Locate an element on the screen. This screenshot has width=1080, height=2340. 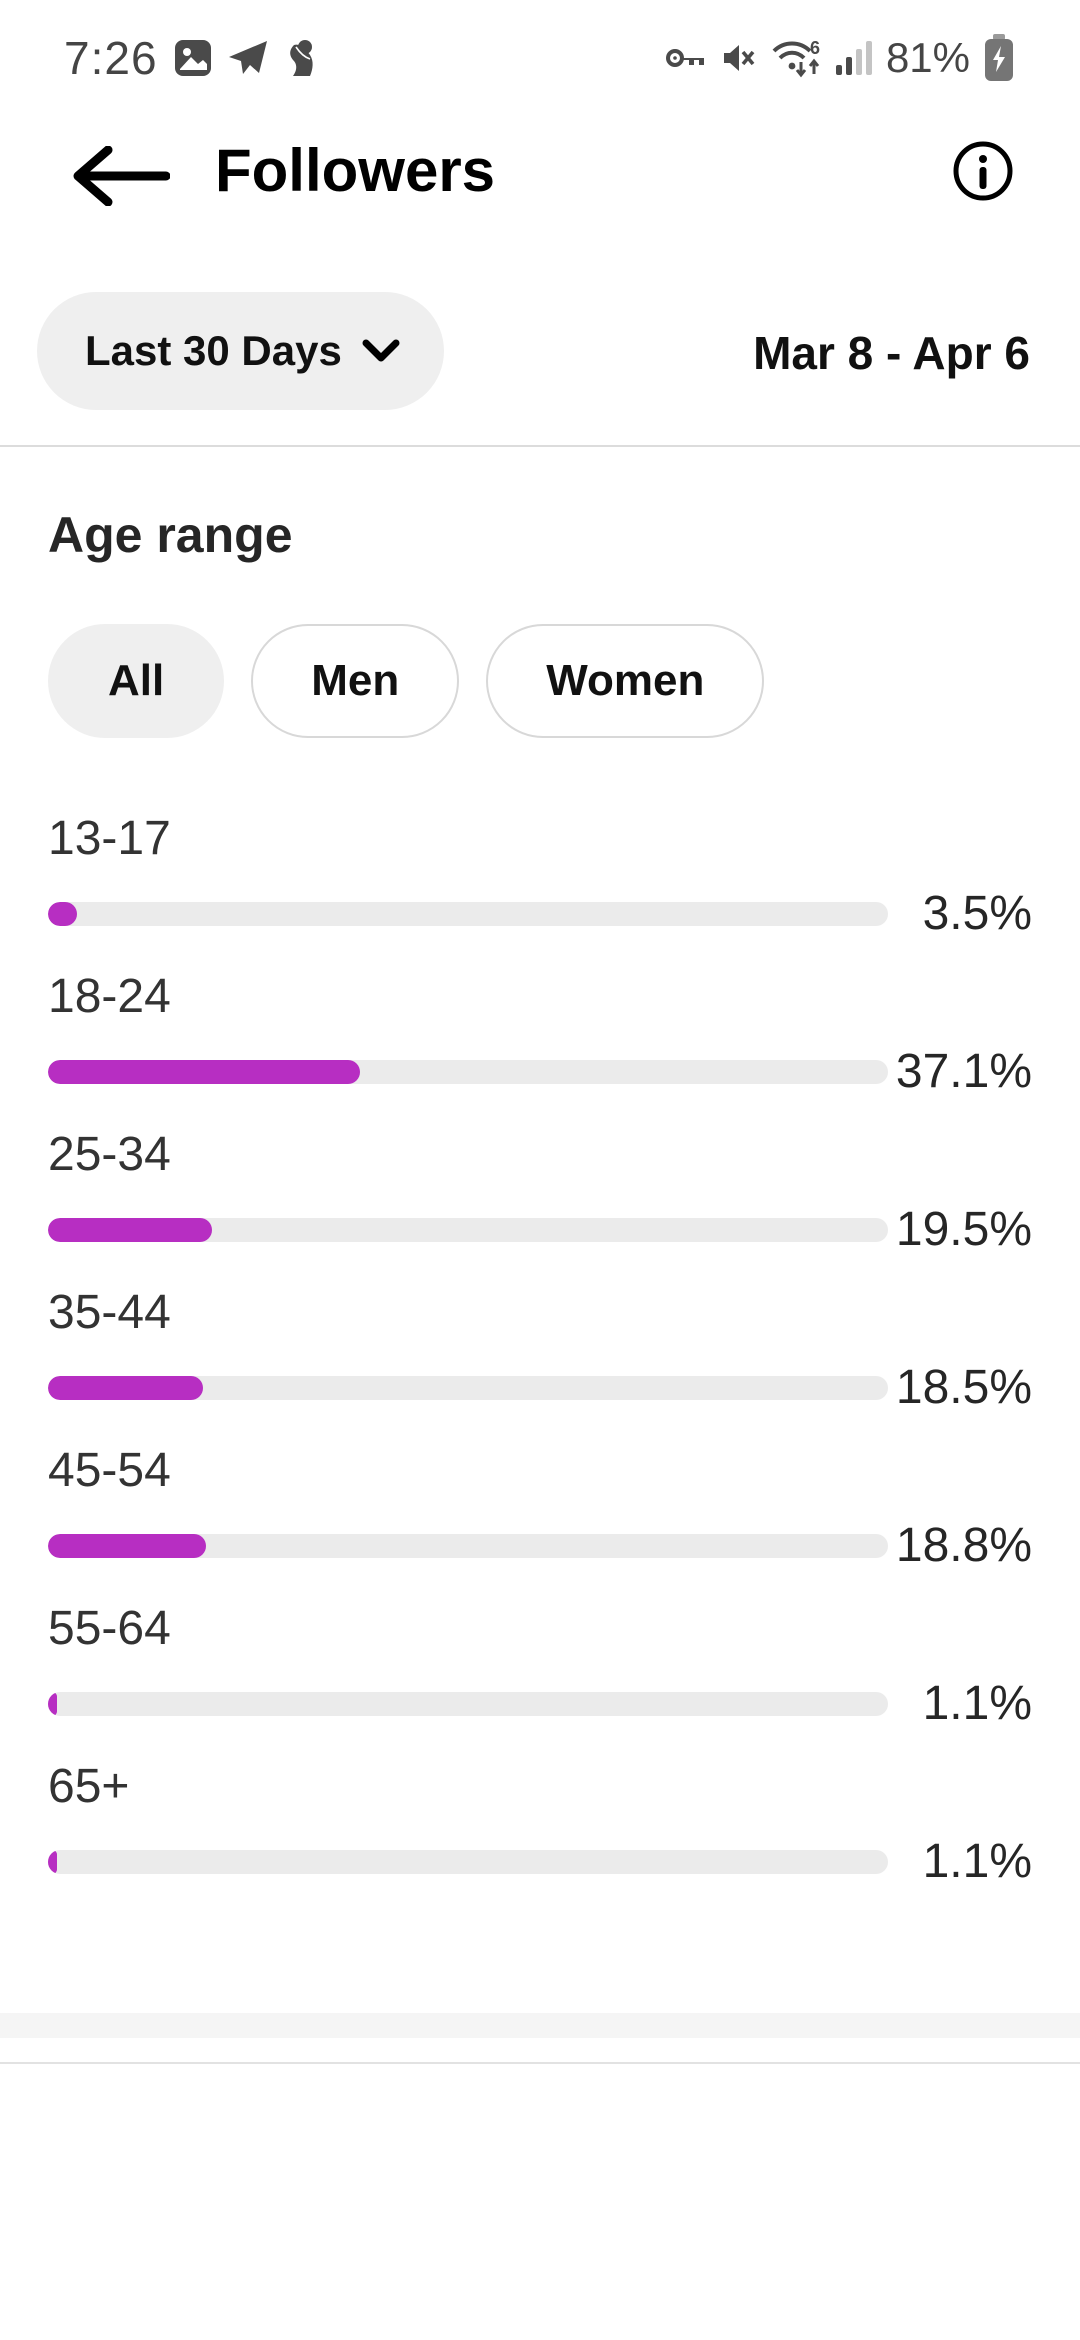
gender-tab-all: All is located at coordinates (136, 681).